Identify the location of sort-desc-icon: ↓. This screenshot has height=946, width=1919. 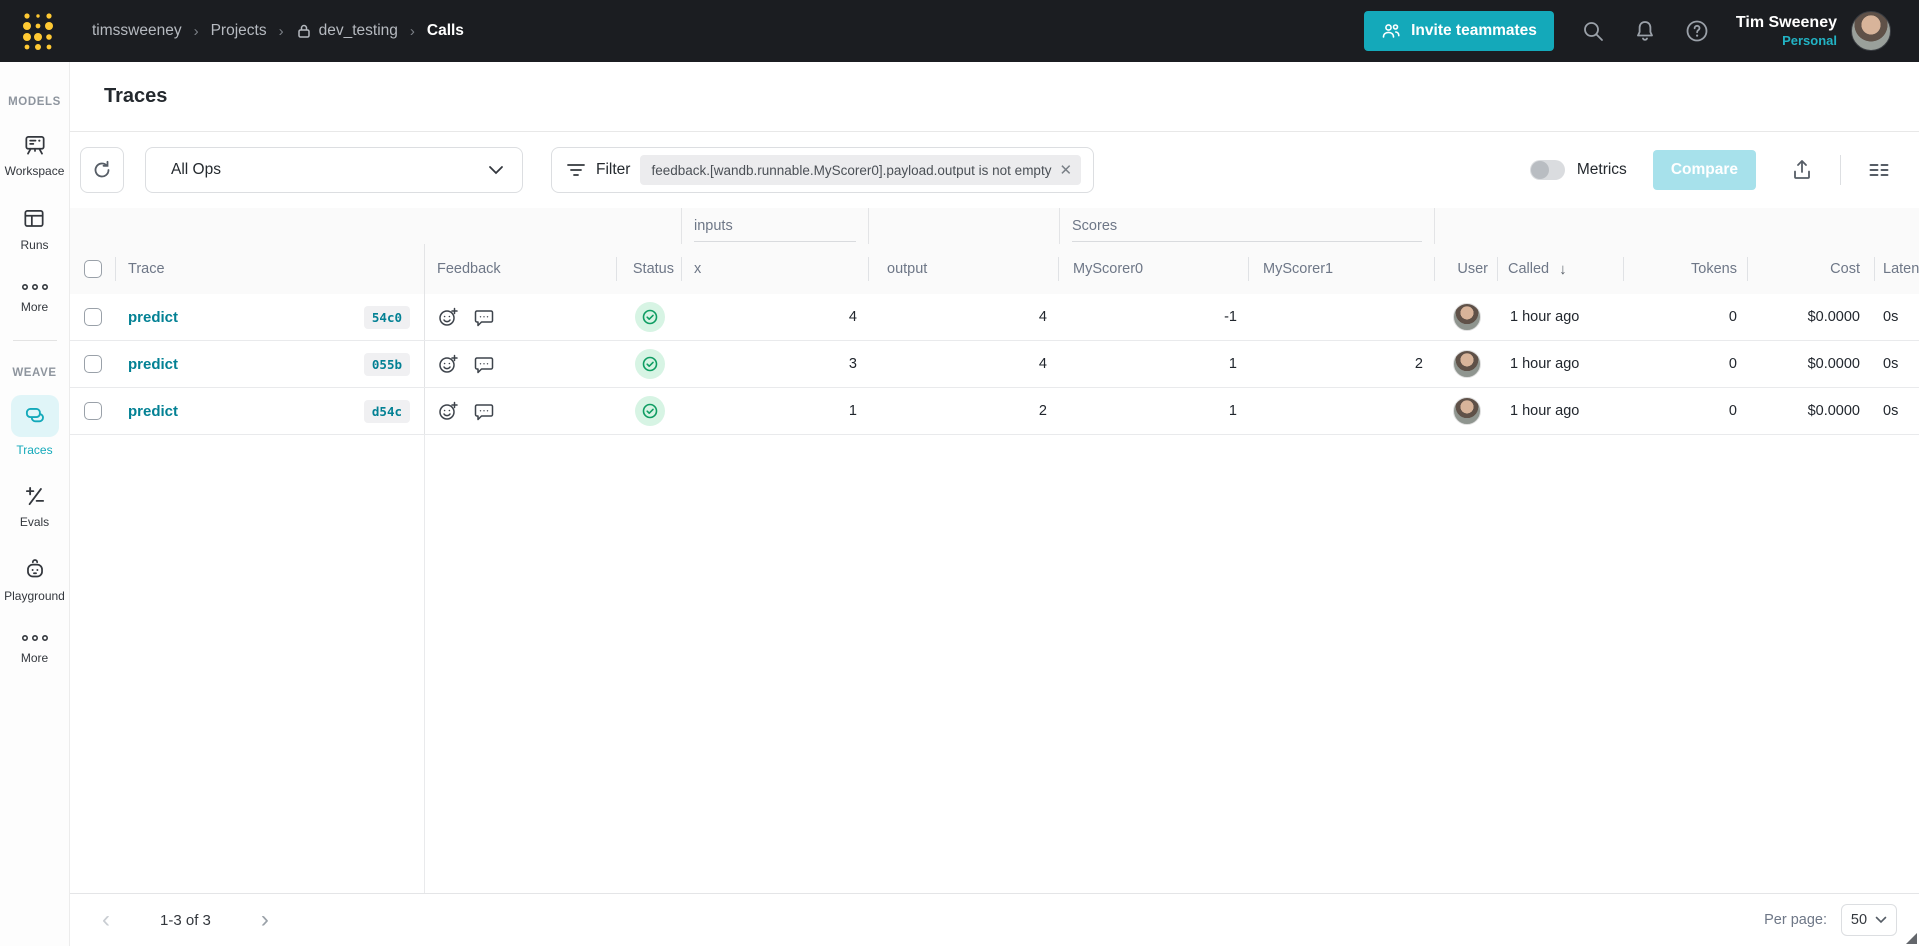
(1563, 269).